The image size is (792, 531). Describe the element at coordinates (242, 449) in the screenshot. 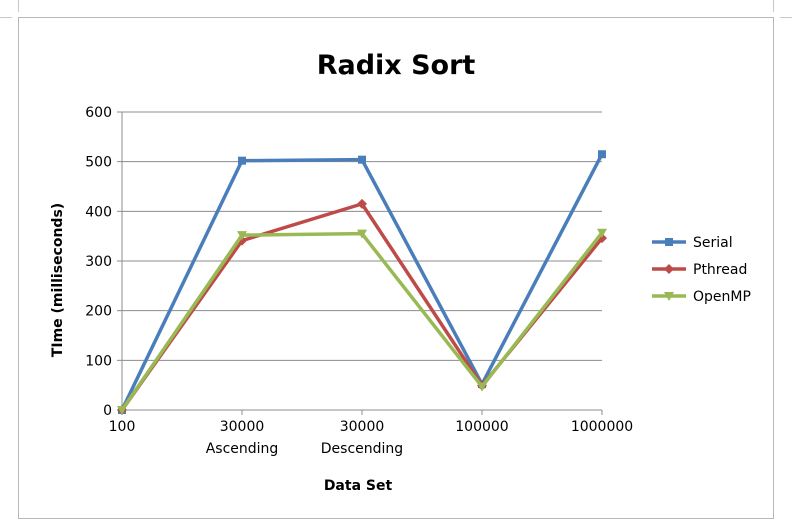

I see `x-tick-label: Ascending` at that location.